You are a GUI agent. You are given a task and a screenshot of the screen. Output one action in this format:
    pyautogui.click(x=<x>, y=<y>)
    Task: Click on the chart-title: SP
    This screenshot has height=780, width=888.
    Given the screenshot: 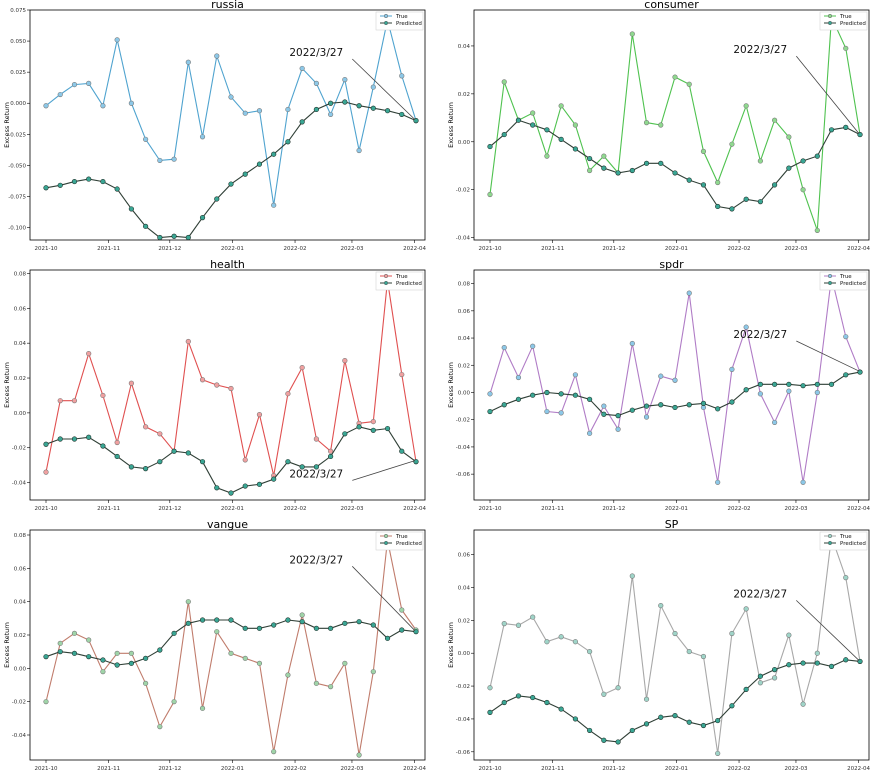 What is the action you would take?
    pyautogui.click(x=672, y=524)
    